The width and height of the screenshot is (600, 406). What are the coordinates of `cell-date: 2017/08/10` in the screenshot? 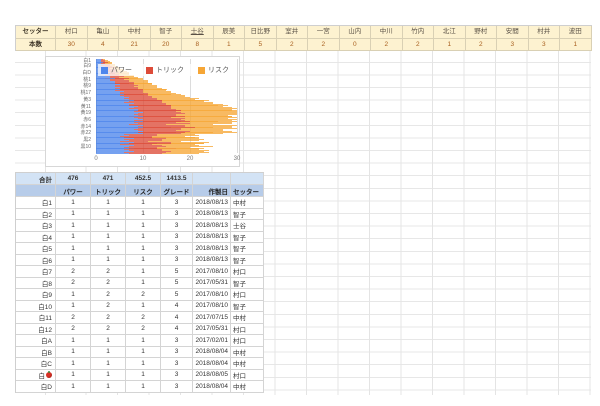 It's located at (212, 295).